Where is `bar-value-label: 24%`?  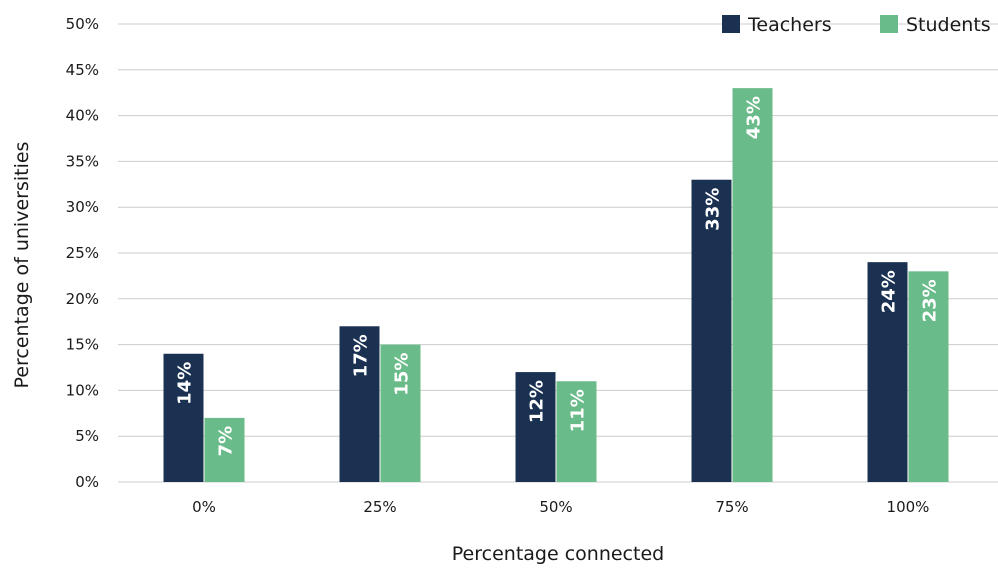
bar-value-label: 24% is located at coordinates (889, 291).